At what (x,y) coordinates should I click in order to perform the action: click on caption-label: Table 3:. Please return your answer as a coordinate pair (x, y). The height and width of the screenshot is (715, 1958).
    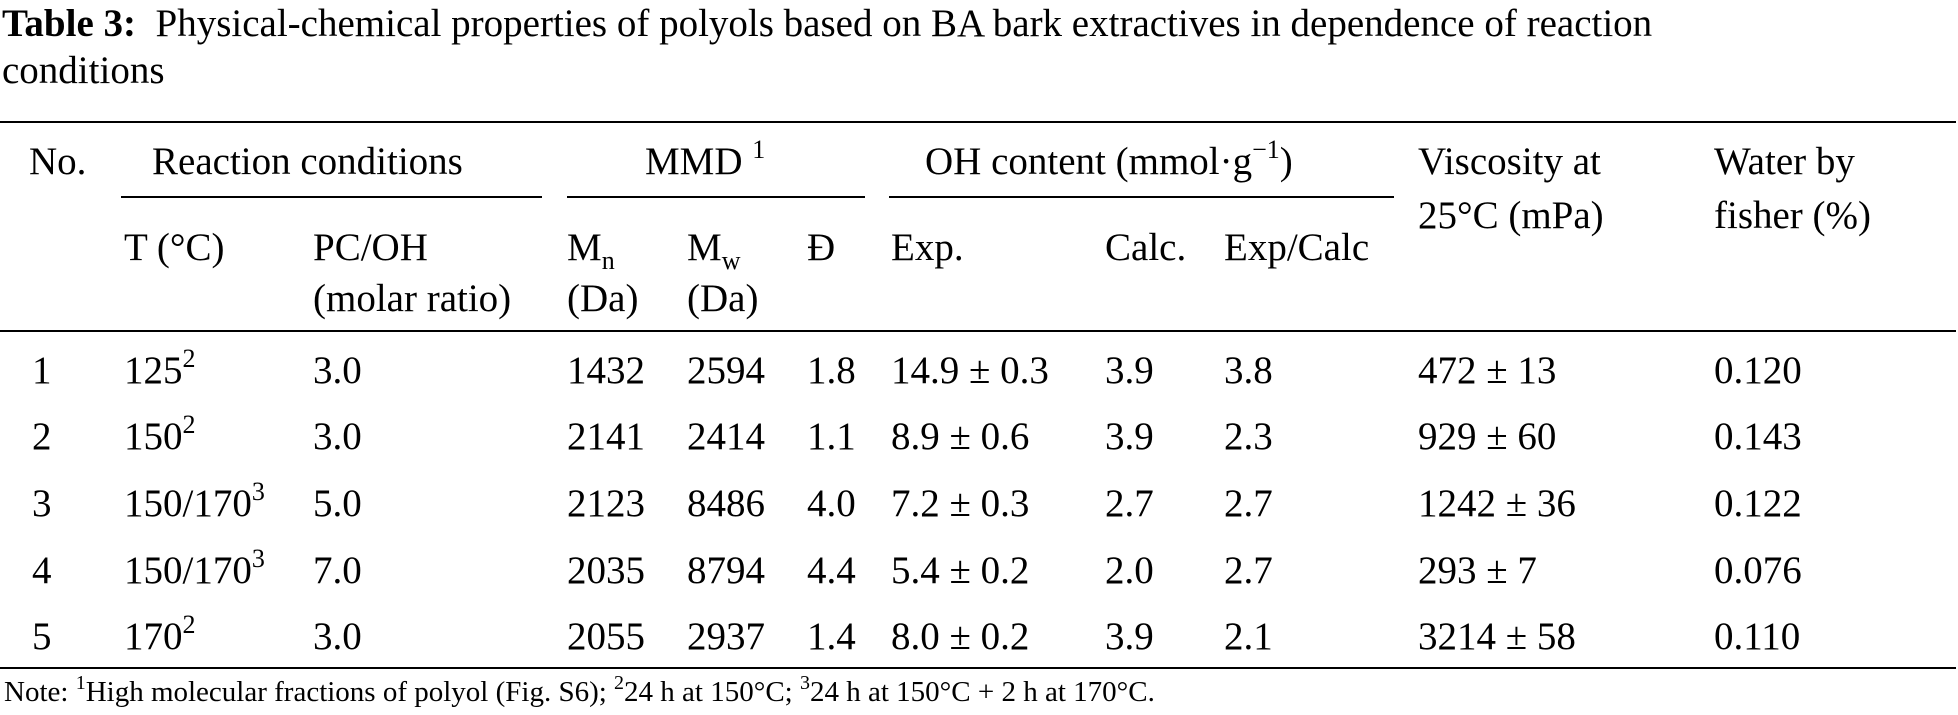
    Looking at the image, I should click on (69, 23).